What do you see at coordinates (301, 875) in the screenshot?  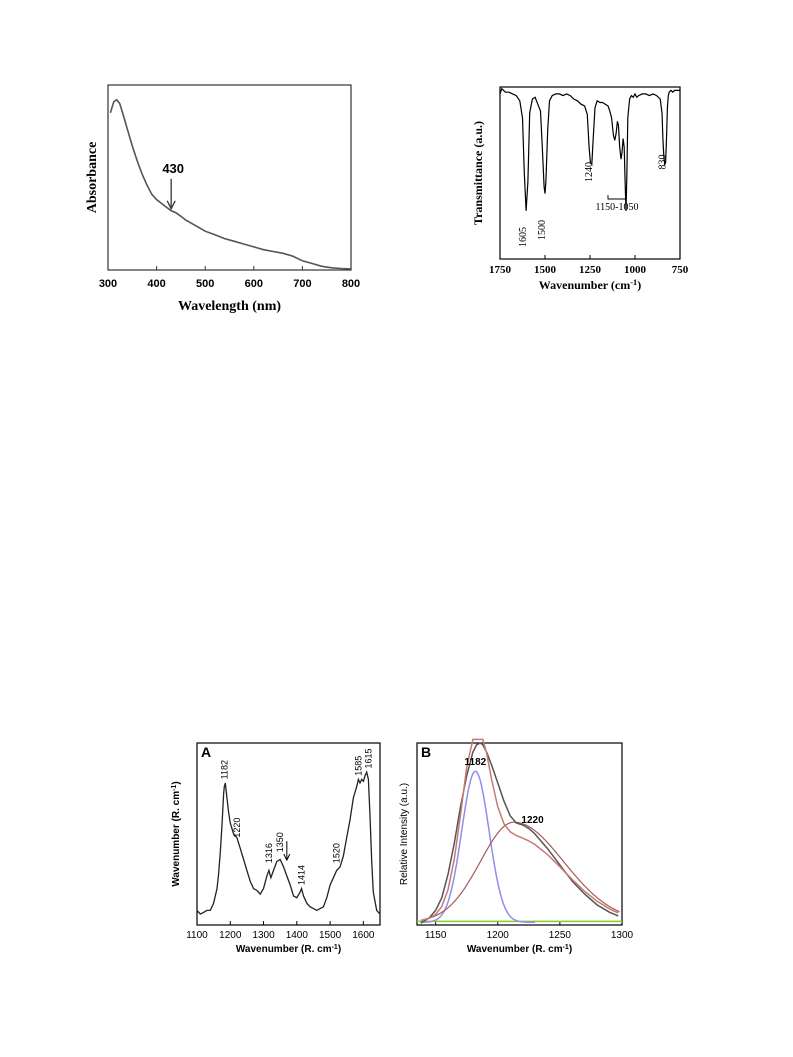 I see `peak-label-1414: 1414` at bounding box center [301, 875].